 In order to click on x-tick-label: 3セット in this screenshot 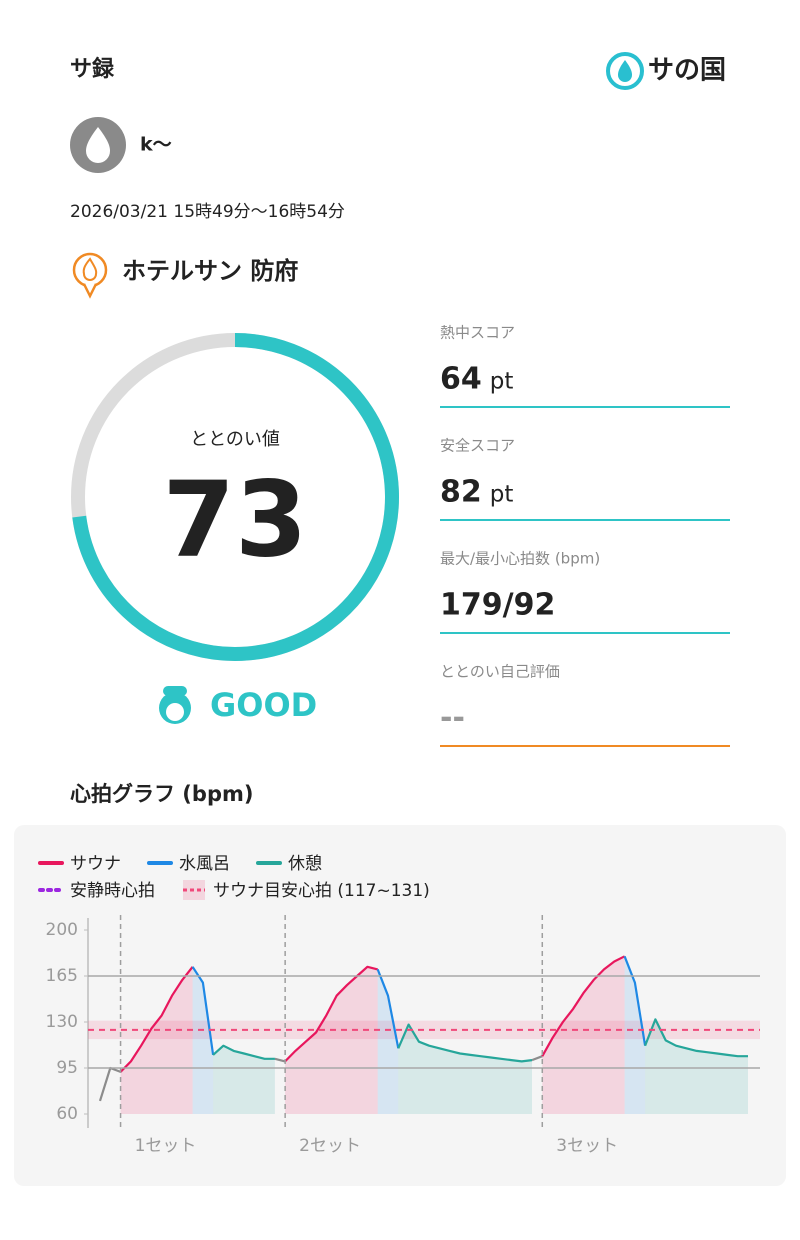, I will do `click(587, 1146)`.